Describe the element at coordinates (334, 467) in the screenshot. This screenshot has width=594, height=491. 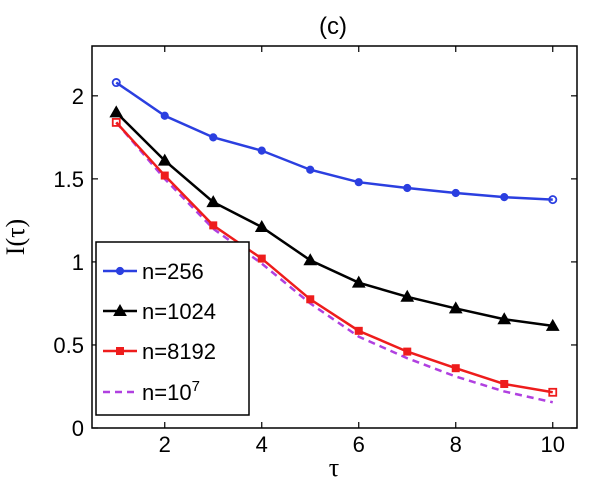
I see `x-axis-label: τ` at that location.